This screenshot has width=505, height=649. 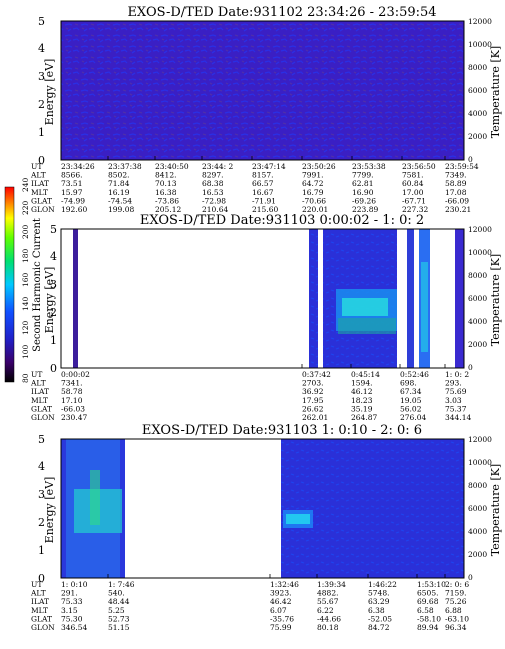 What do you see at coordinates (74, 417) in the screenshot?
I see `footer-cell: 230.47` at bounding box center [74, 417].